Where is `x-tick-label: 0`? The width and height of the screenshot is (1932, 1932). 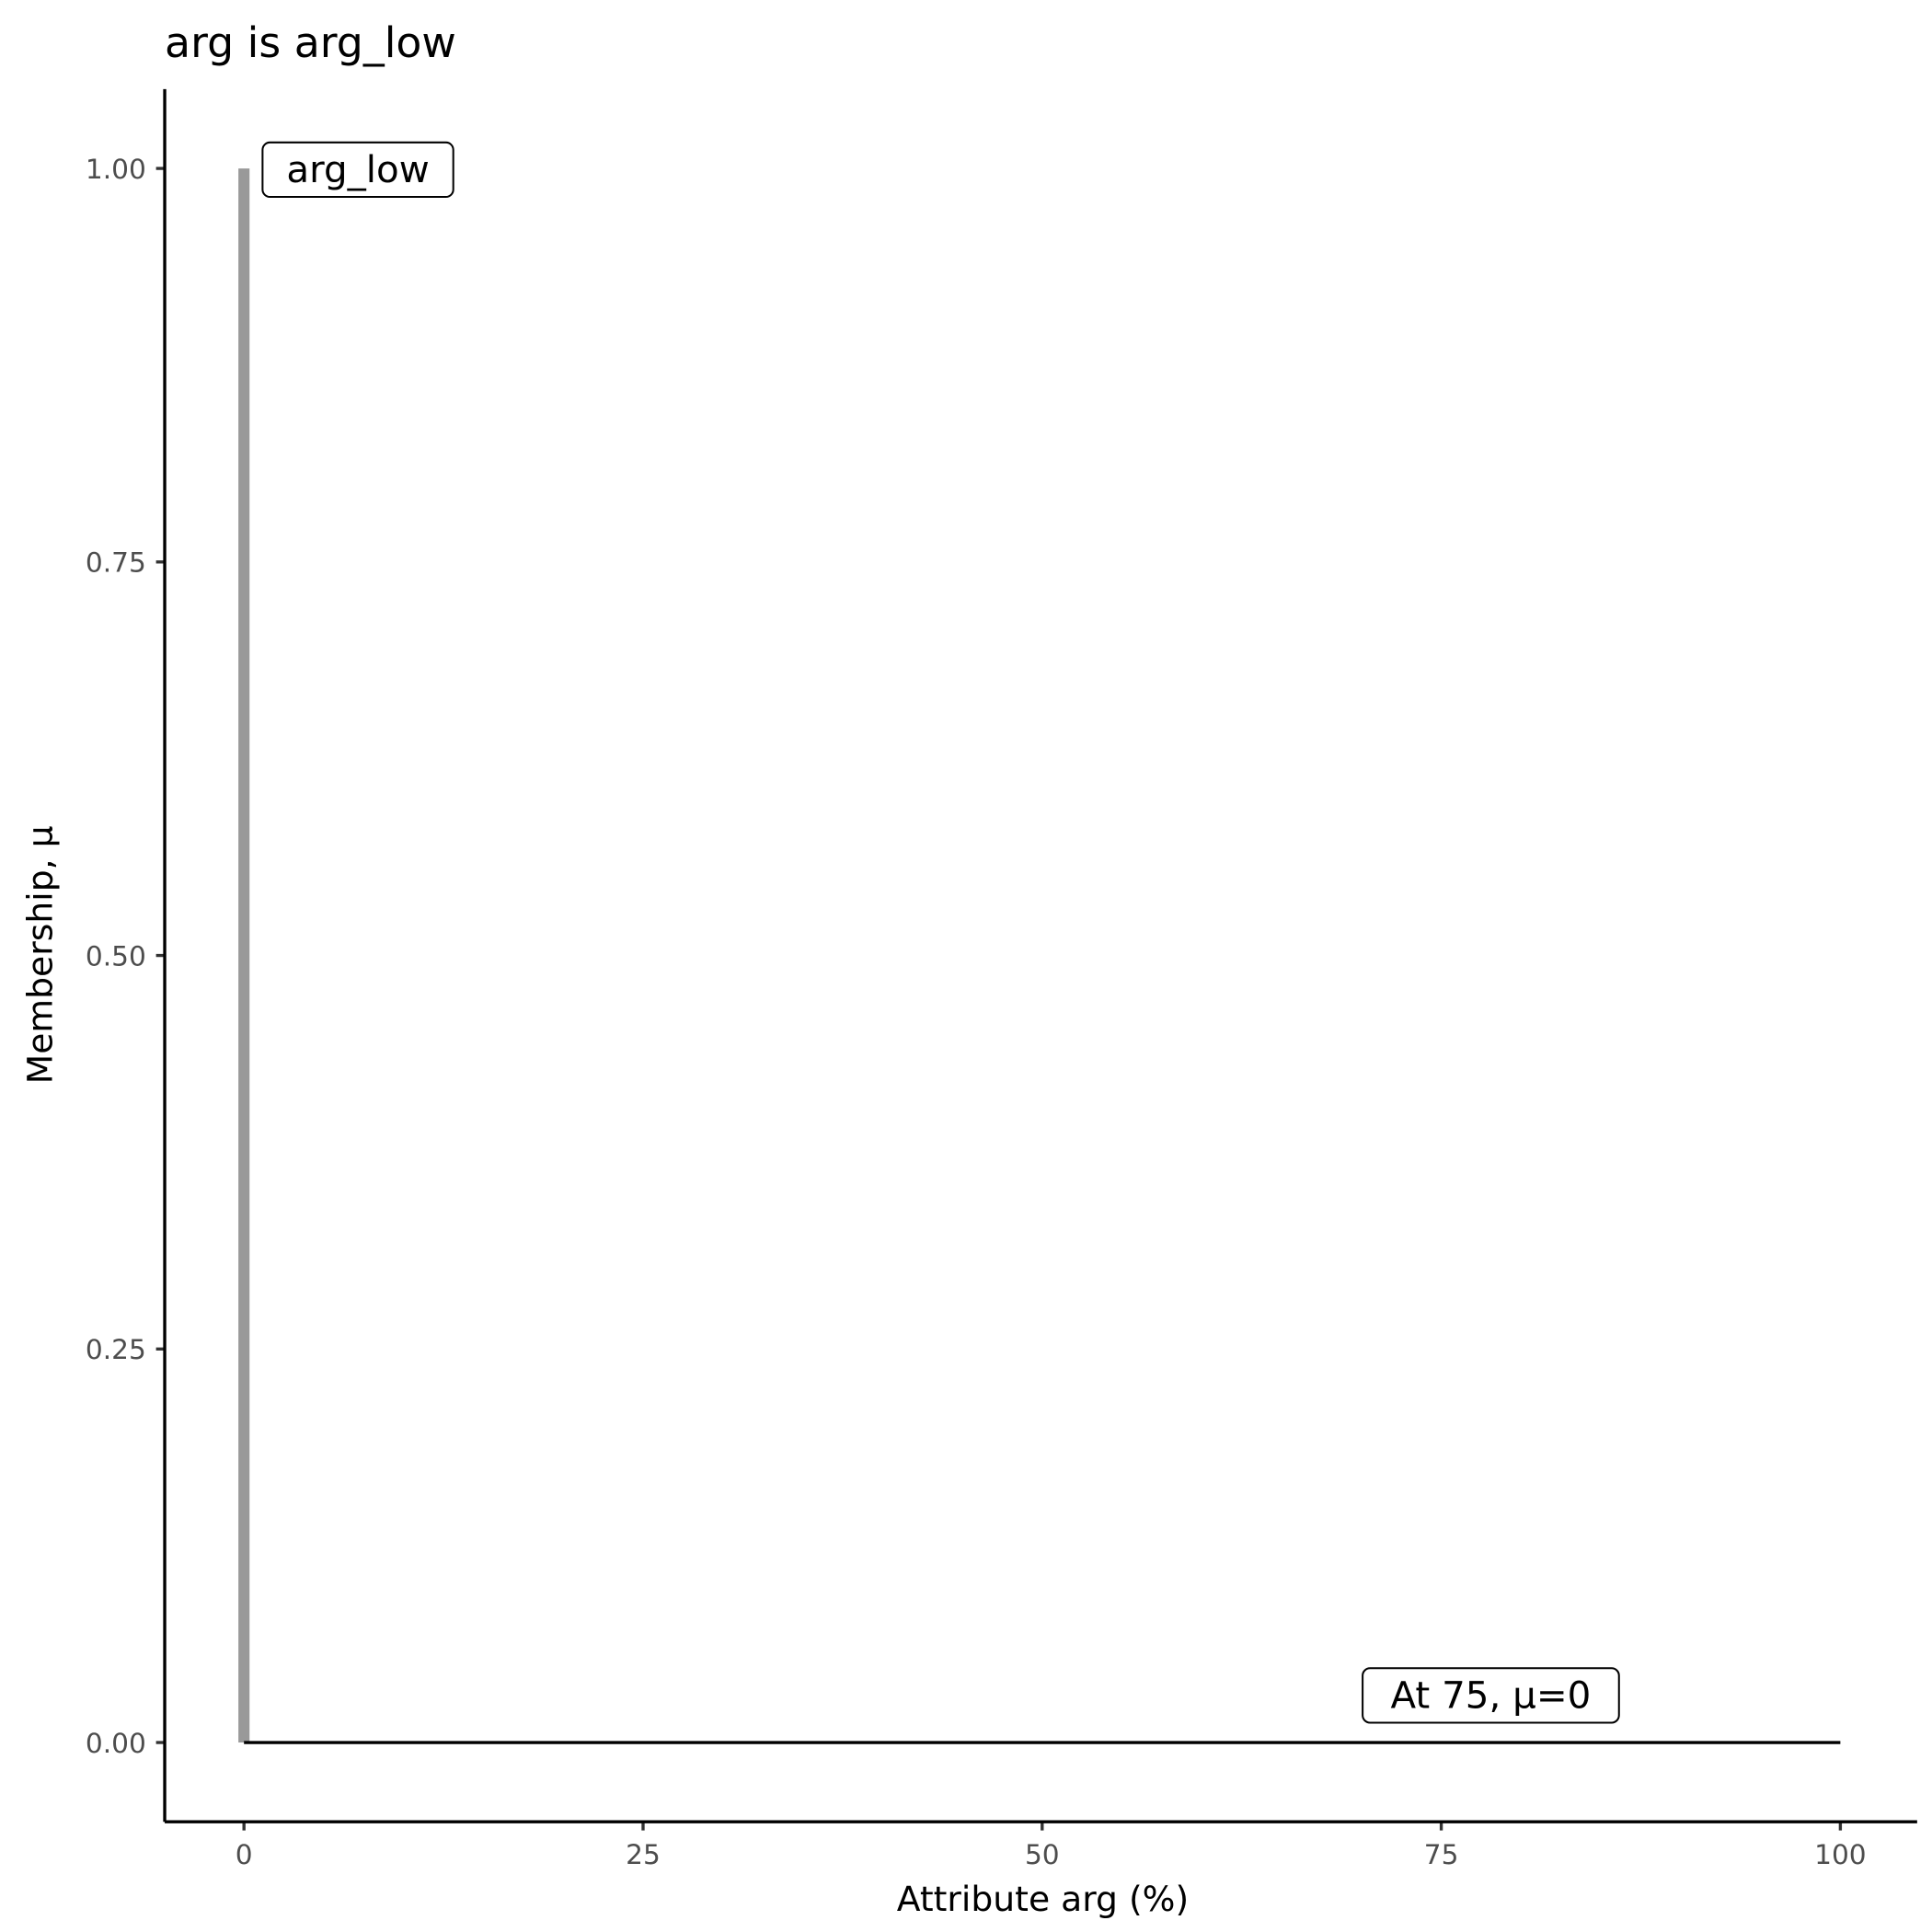
x-tick-label: 0 is located at coordinates (244, 1854).